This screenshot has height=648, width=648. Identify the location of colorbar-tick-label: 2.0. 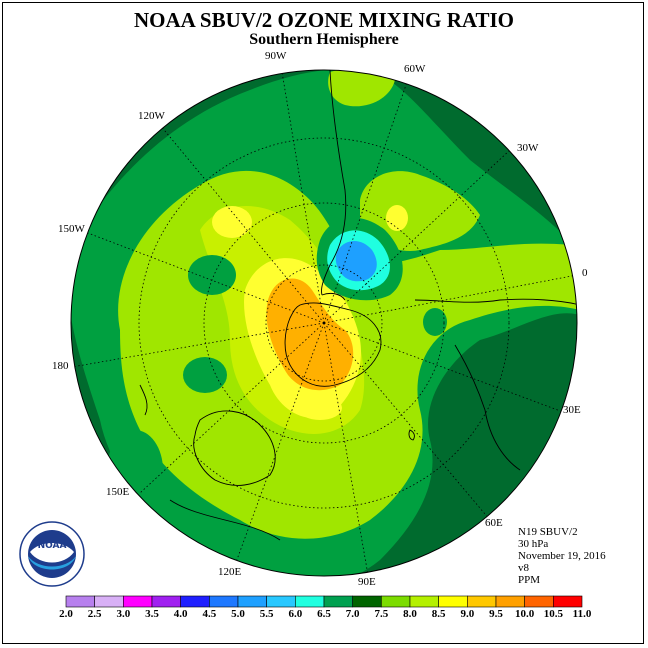
(66, 614).